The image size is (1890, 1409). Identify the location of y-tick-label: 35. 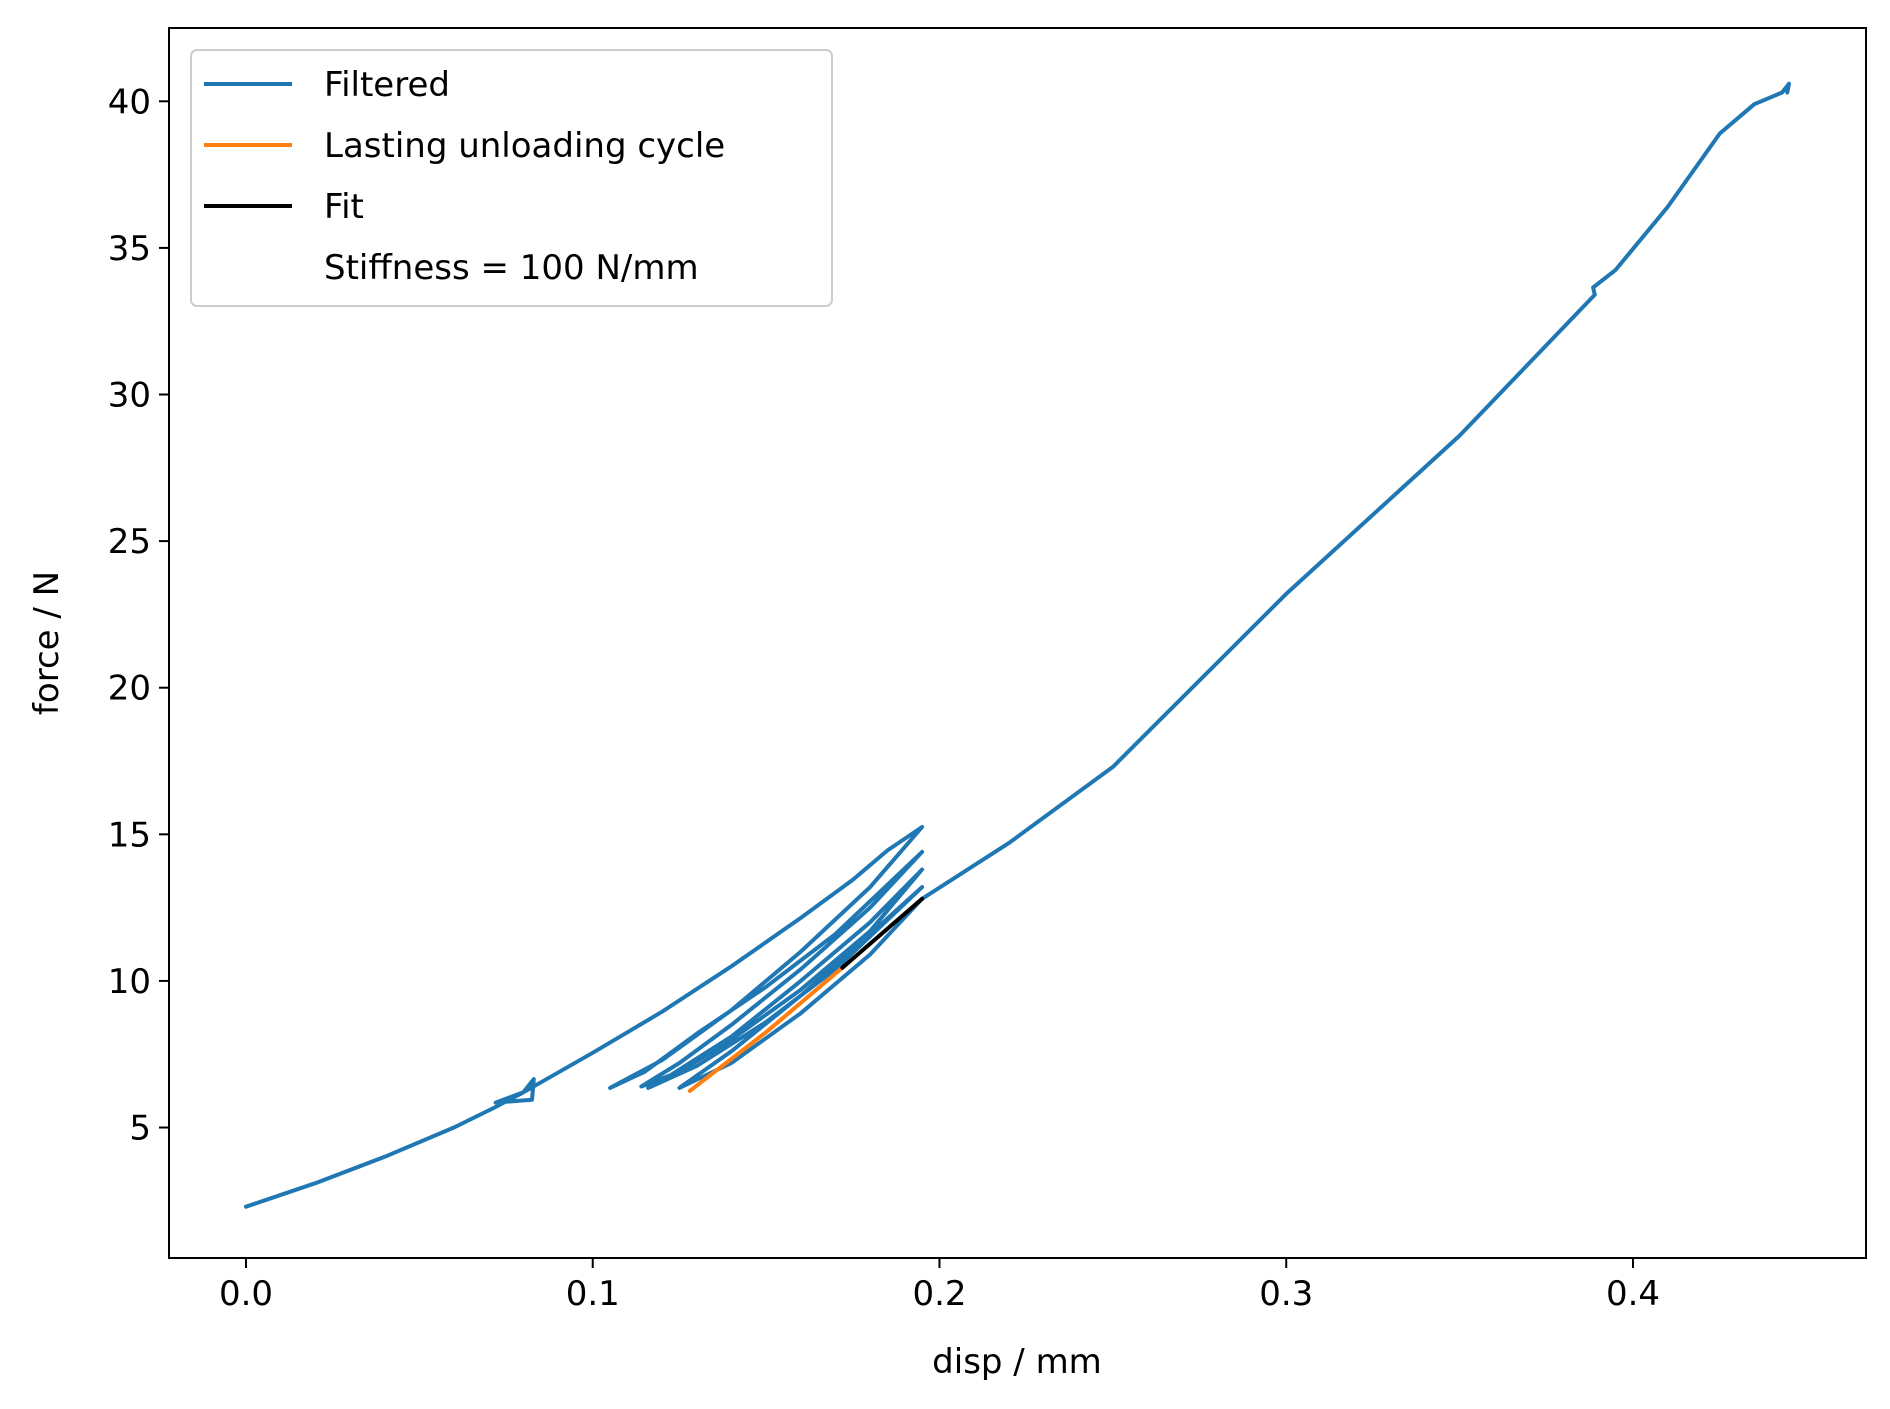
(129, 249).